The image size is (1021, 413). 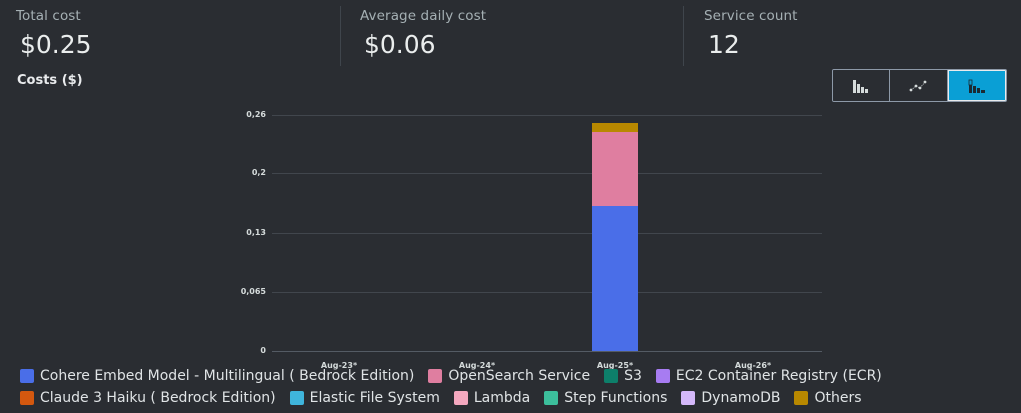 I want to click on line-chart-icon, so click(x=918, y=85).